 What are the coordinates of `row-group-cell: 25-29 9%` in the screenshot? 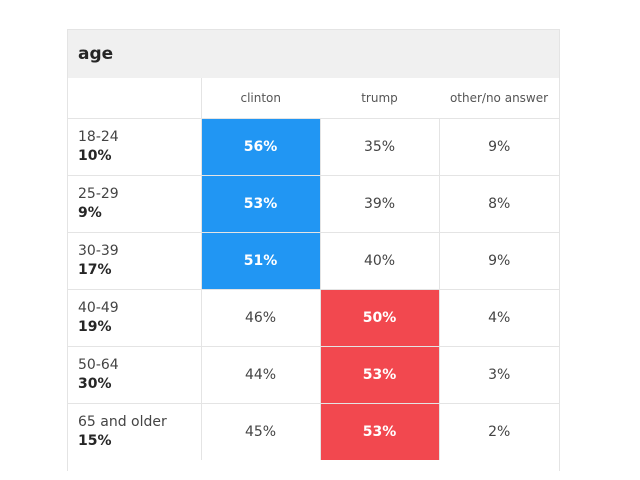 It's located at (134, 204).